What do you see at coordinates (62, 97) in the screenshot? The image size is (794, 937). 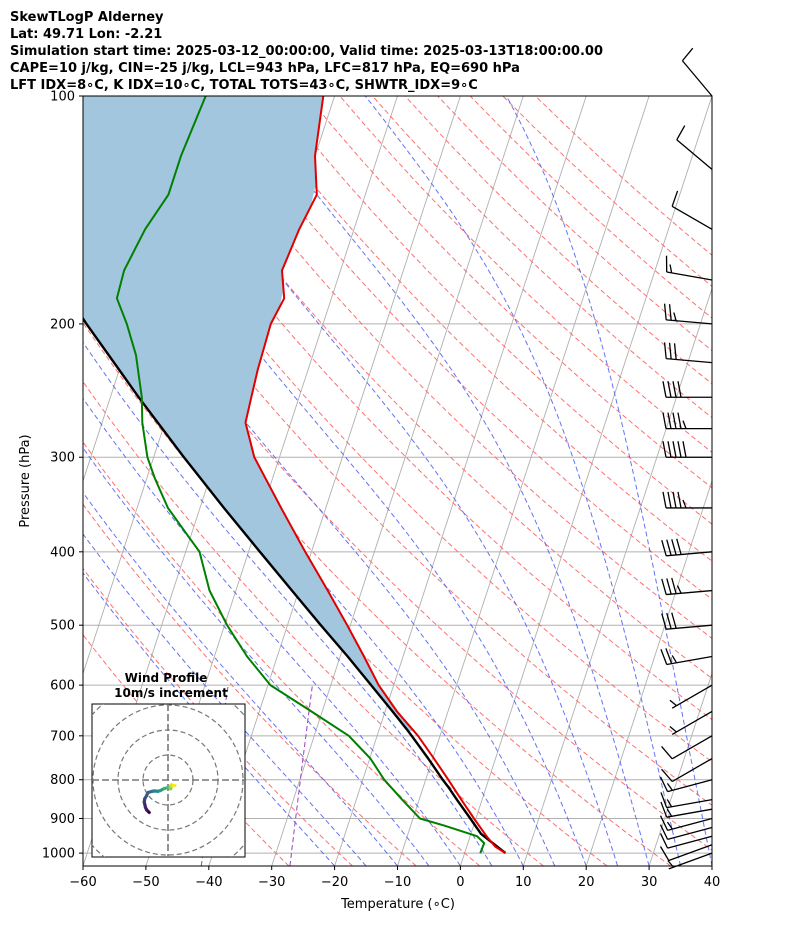 I see `y-tick-label: 100` at bounding box center [62, 97].